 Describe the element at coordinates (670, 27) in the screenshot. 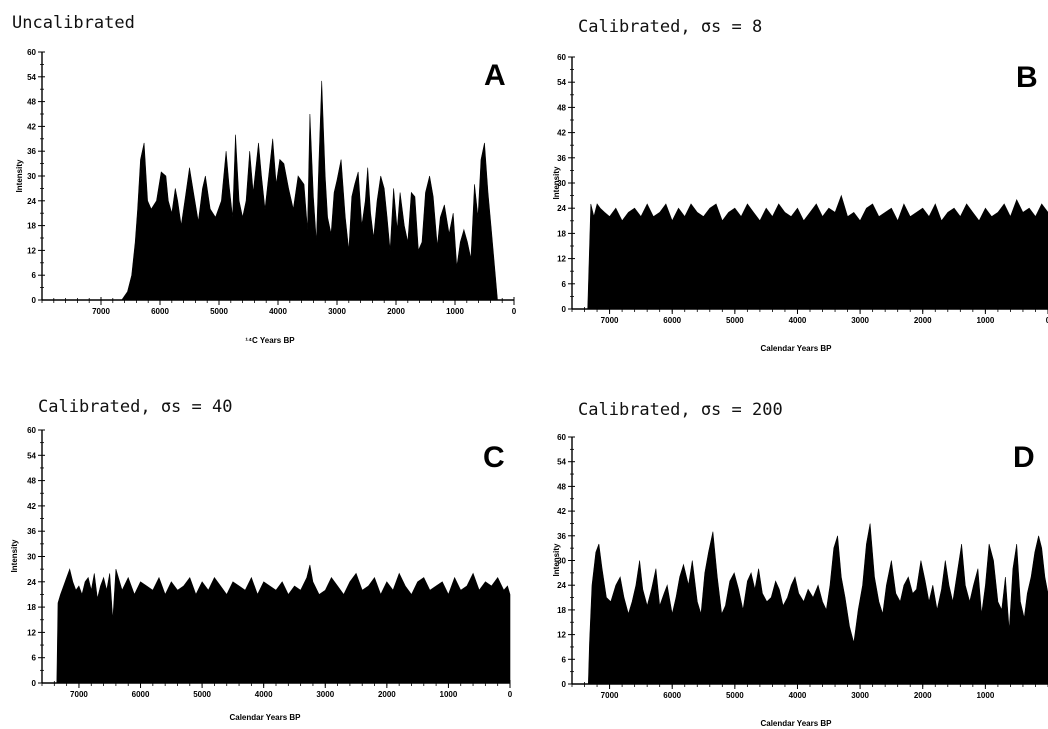

I see `panel-title: Calibrated, σs = 8` at that location.